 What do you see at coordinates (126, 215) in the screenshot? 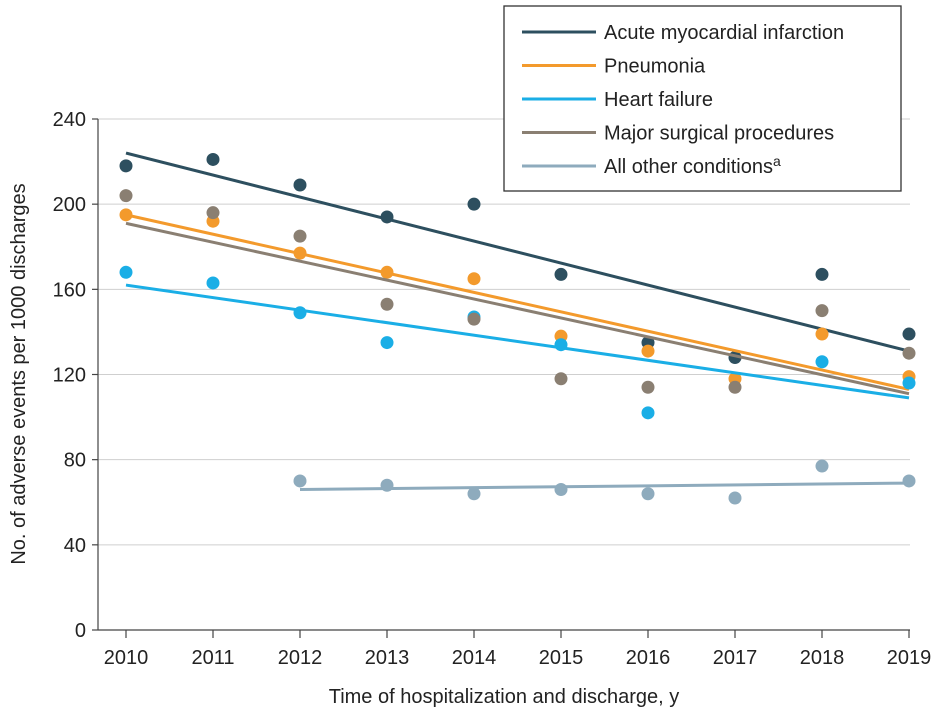
I see `point-pneumonia-2010` at bounding box center [126, 215].